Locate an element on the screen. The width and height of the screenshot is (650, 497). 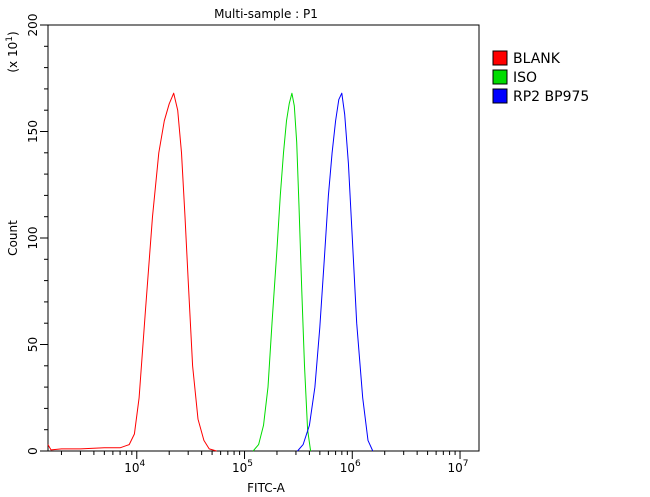
x-tick-label: 10⁶ is located at coordinates (350, 467).